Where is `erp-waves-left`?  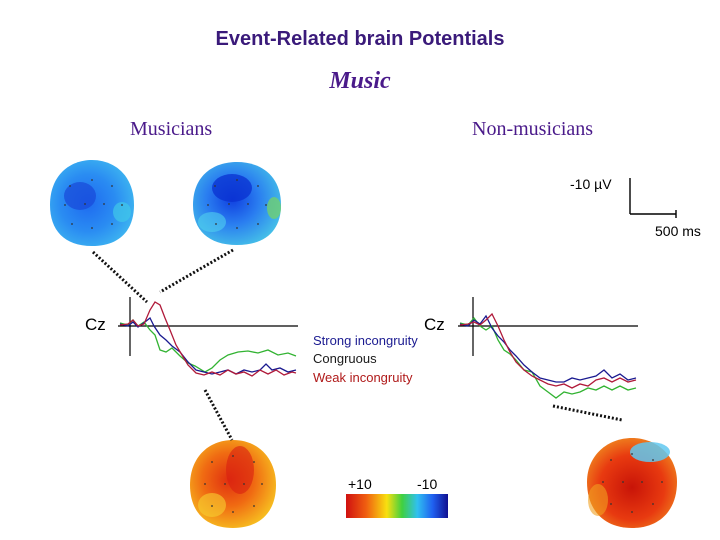
erp-waves-left is located at coordinates (208, 339).